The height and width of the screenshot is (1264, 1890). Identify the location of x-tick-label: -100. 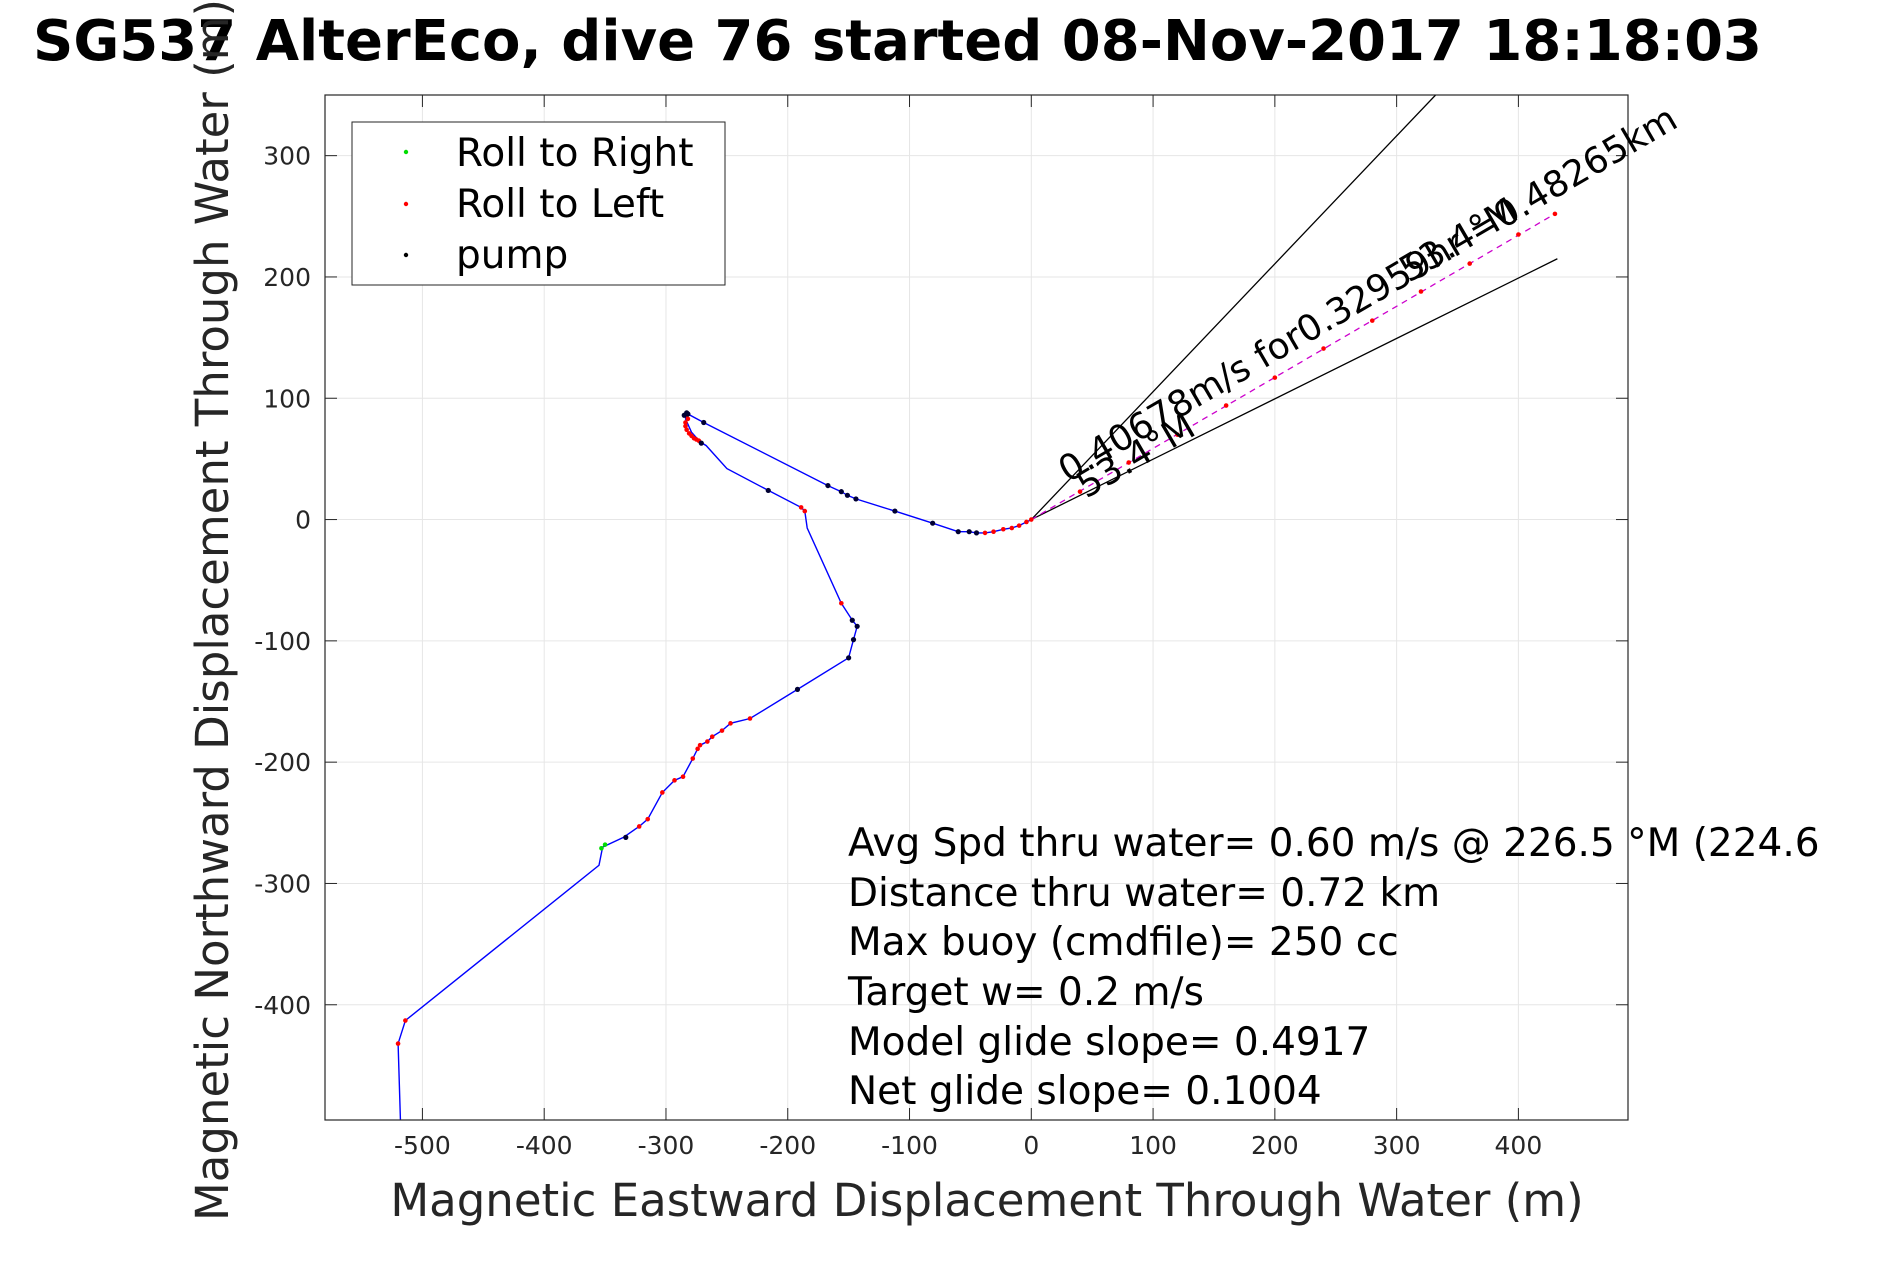
(909, 1145).